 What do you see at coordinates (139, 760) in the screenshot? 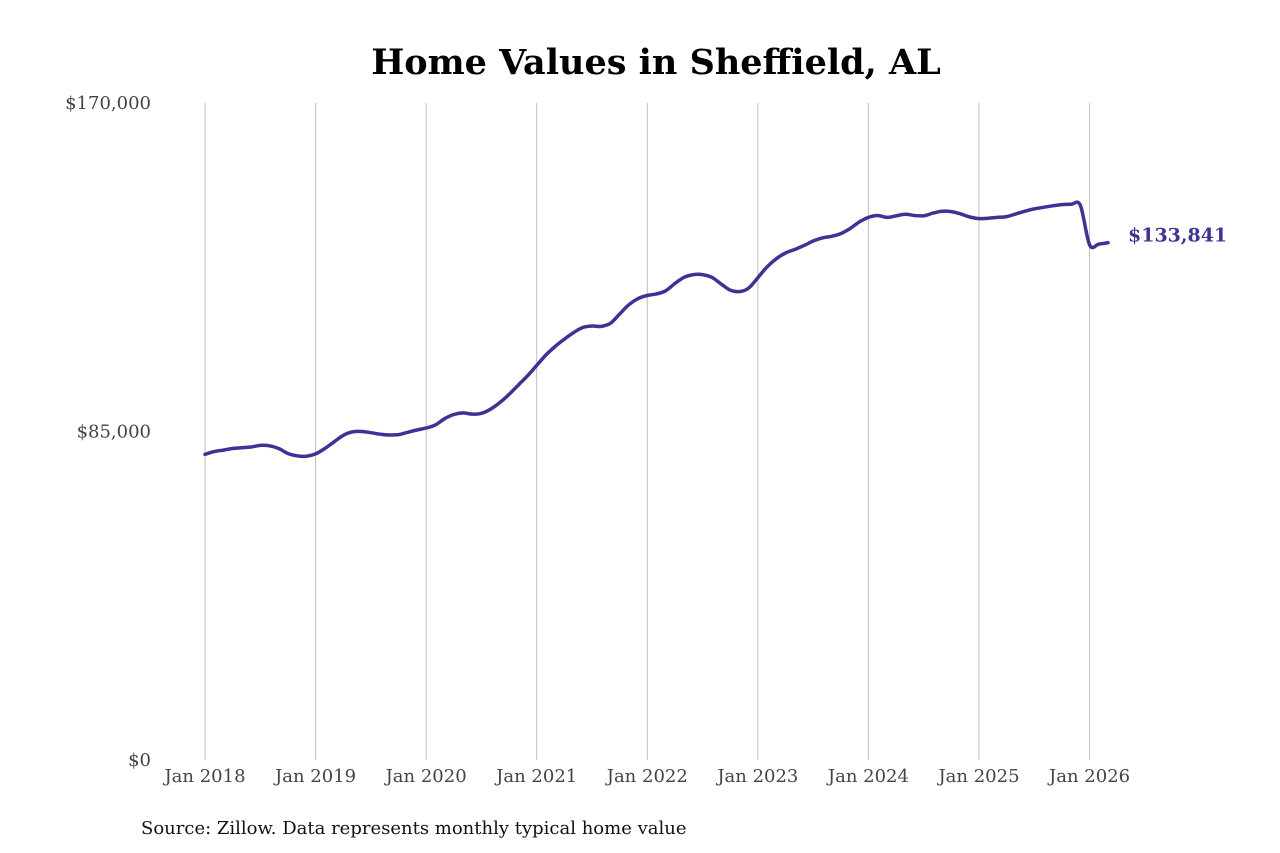
I see `y-tick-label: $0` at bounding box center [139, 760].